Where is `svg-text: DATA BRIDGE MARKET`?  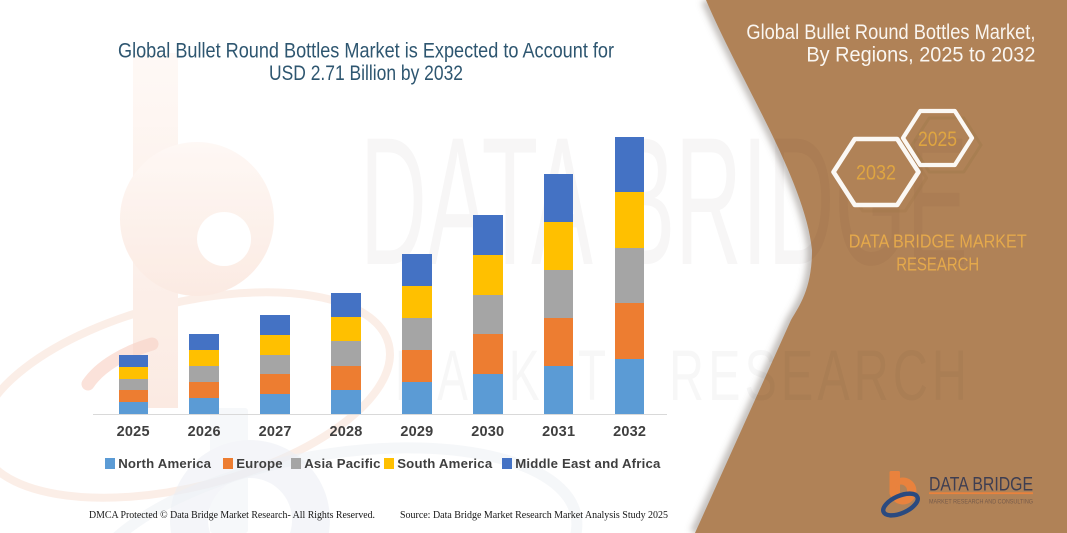
svg-text: DATA BRIDGE MARKET is located at coordinates (938, 241).